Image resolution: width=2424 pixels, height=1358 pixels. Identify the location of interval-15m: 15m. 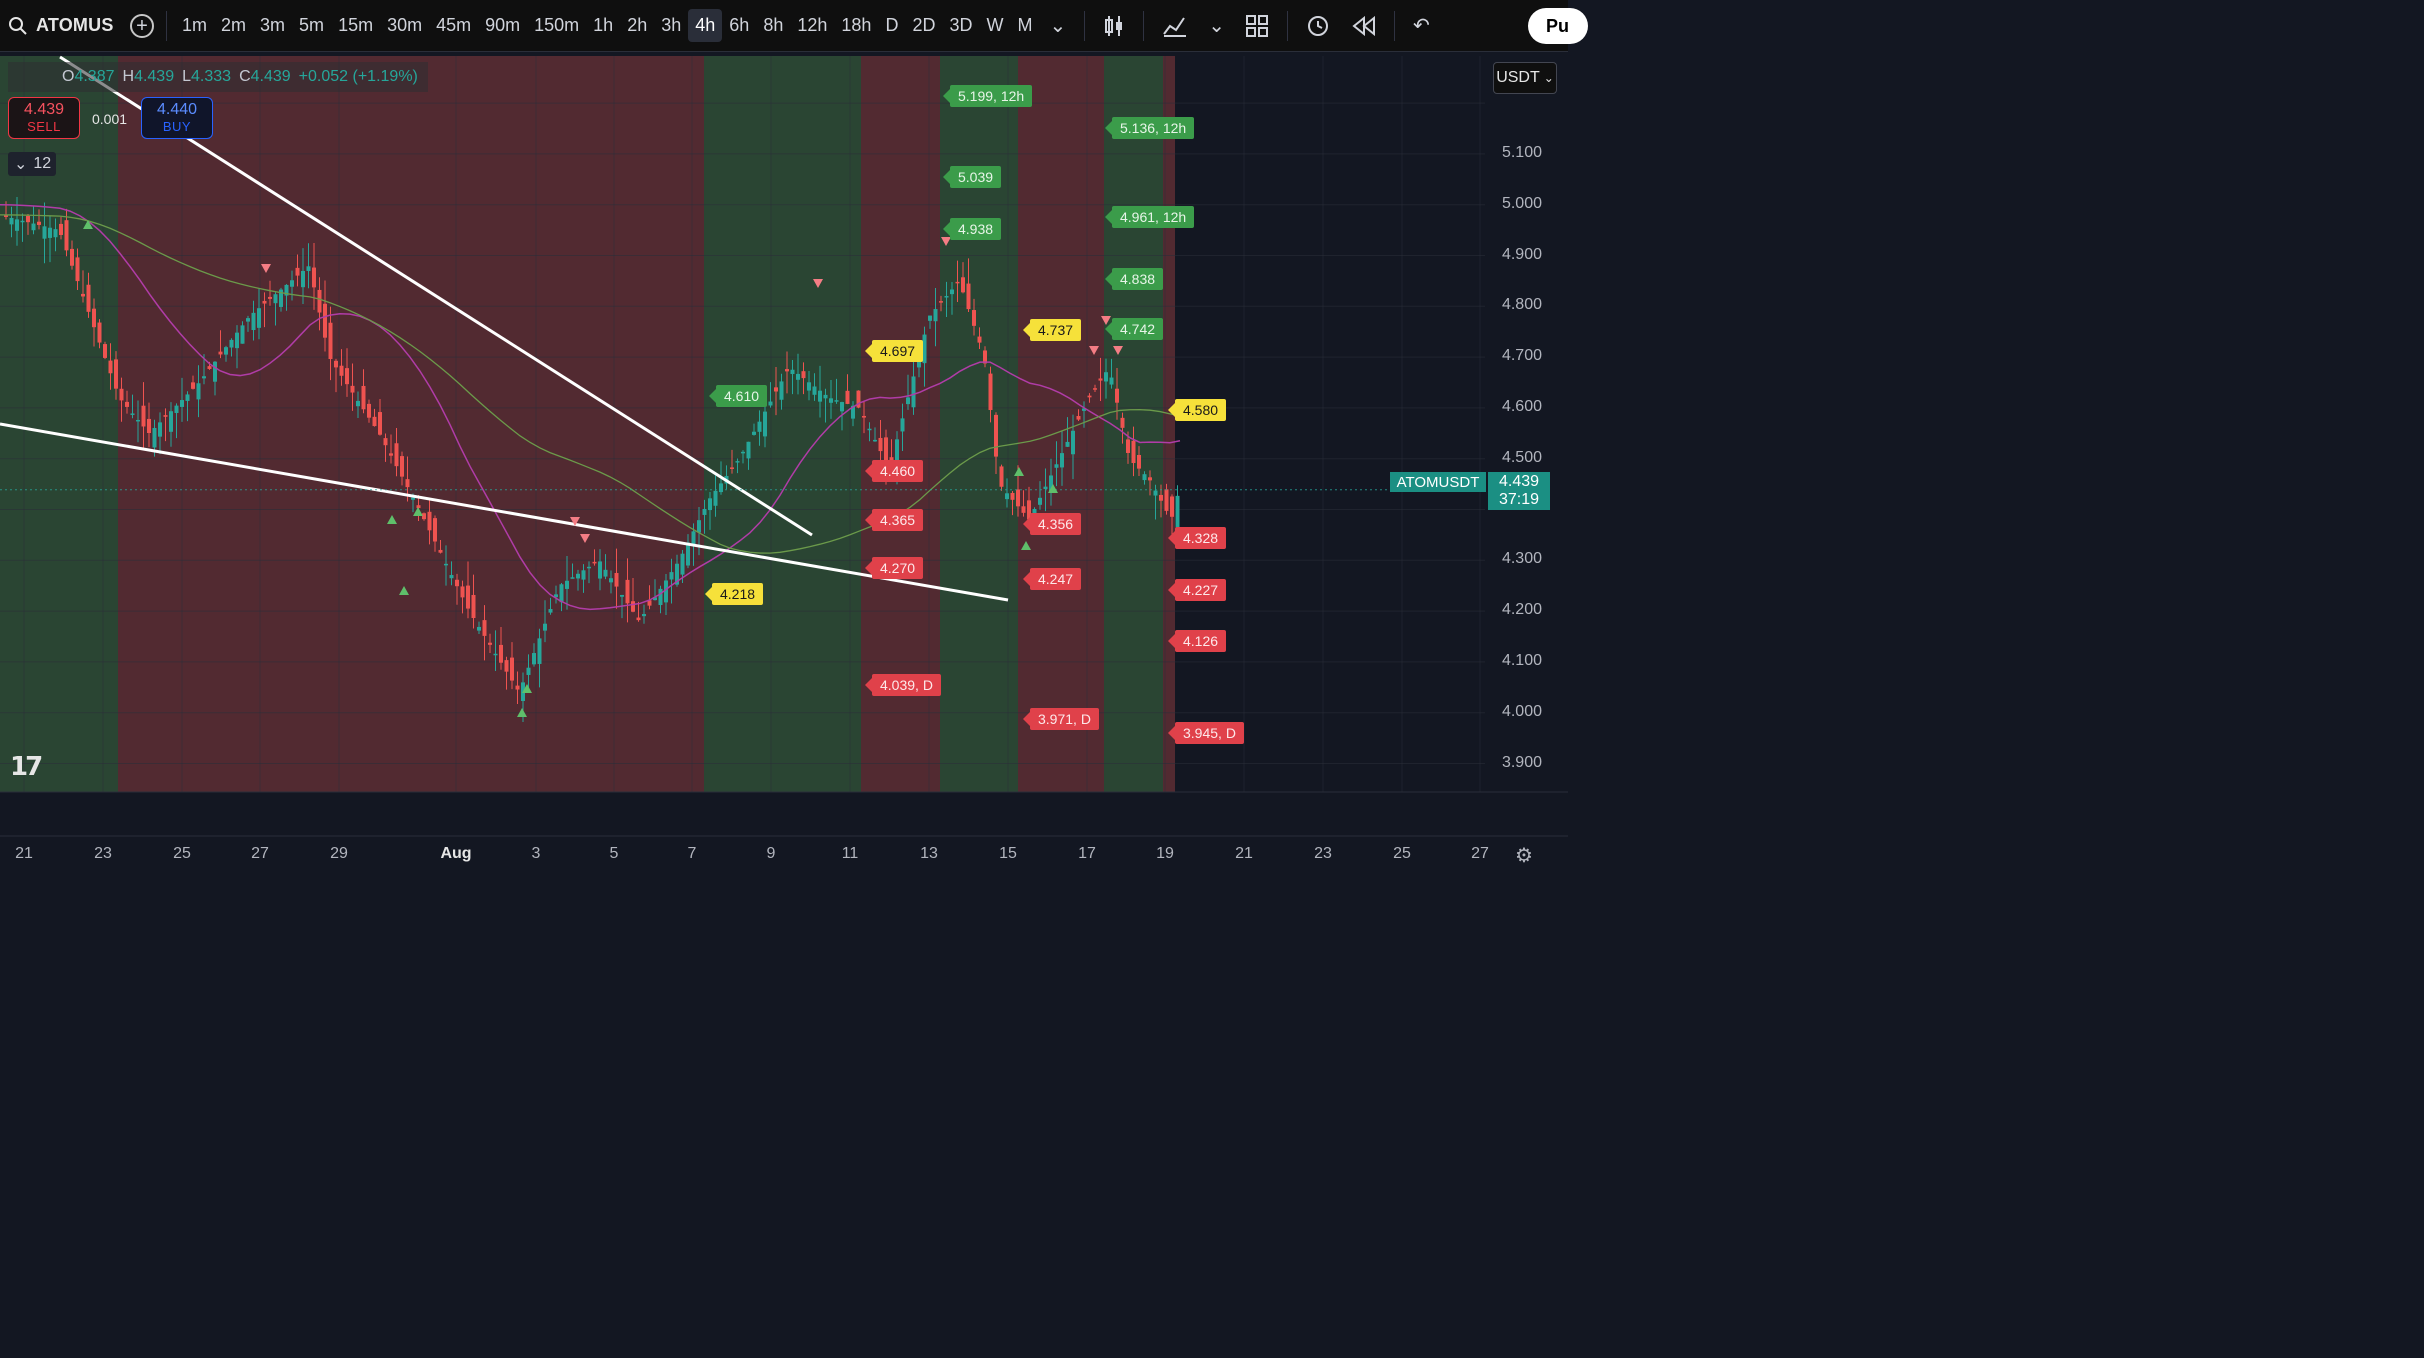
(356, 25).